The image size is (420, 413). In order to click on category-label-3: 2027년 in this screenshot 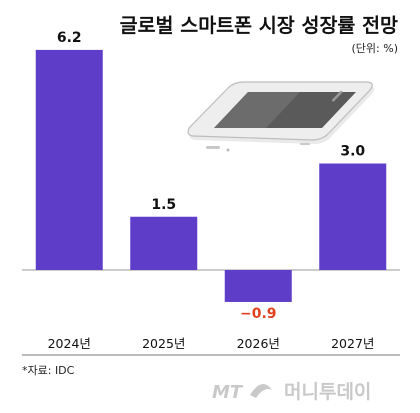, I will do `click(352, 343)`.